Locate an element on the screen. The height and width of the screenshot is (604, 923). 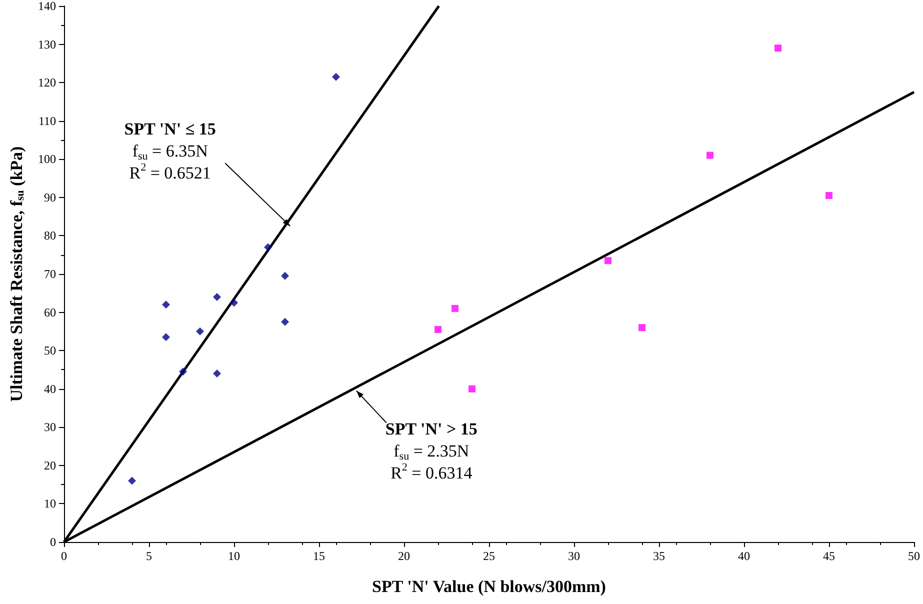
x-tick-label: 50 is located at coordinates (914, 556).